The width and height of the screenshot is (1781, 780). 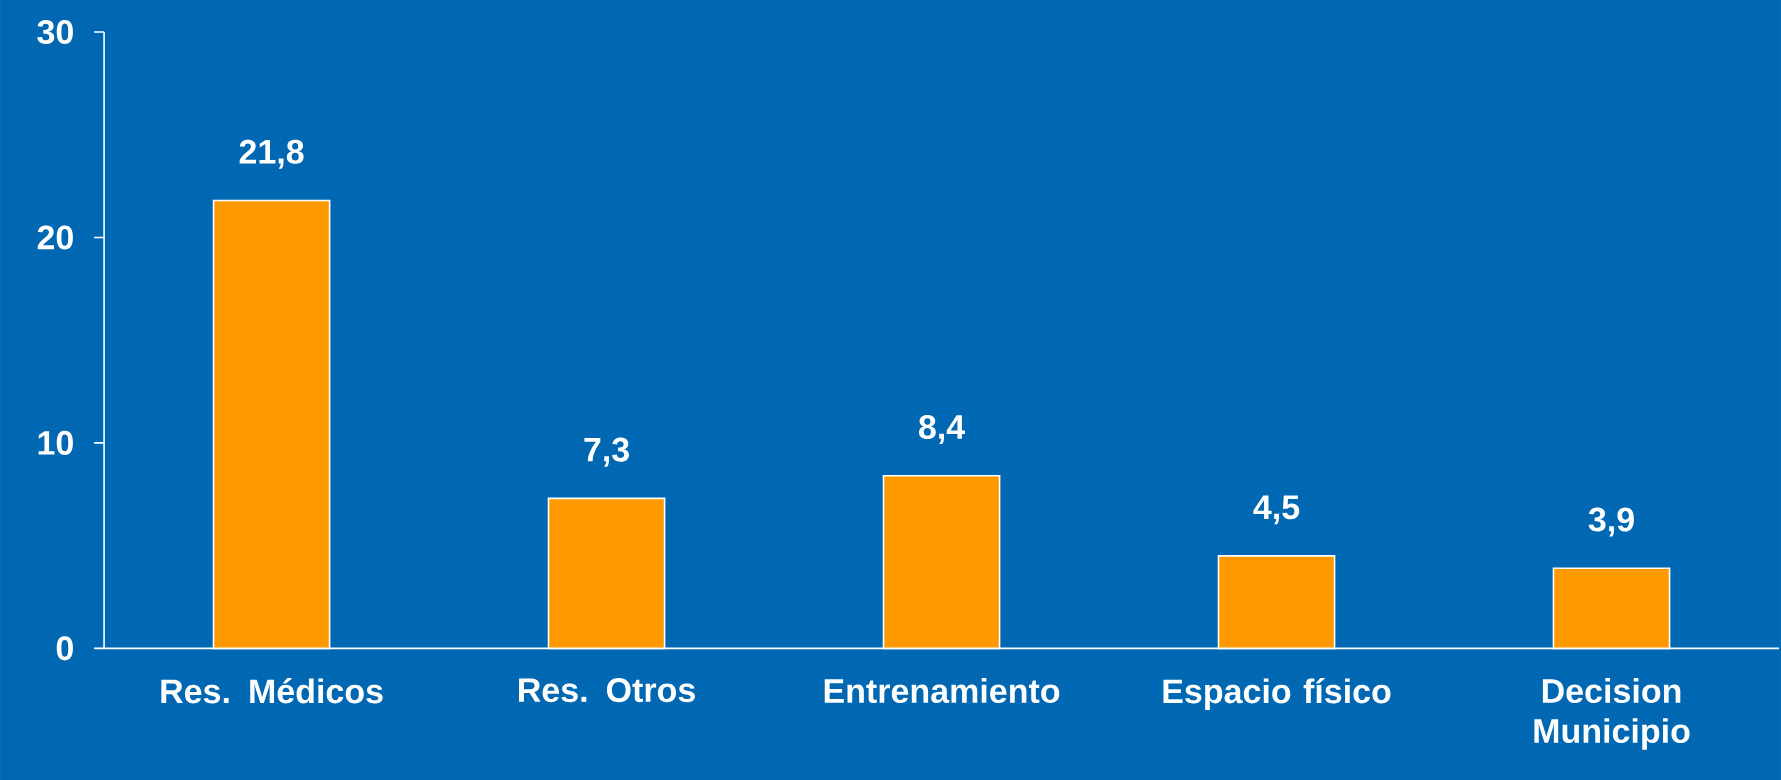 I want to click on data-label: 4,5, so click(x=1276, y=509).